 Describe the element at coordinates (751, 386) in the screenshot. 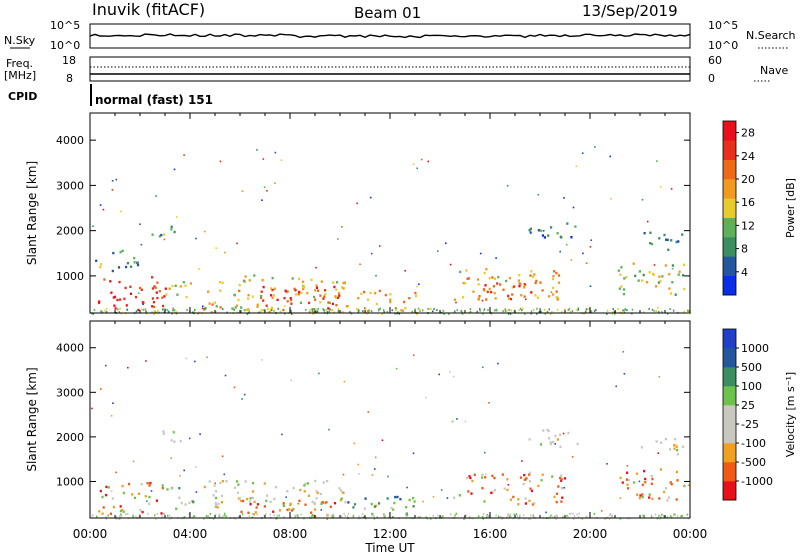

I see `colorbar-tick-label: 100` at that location.